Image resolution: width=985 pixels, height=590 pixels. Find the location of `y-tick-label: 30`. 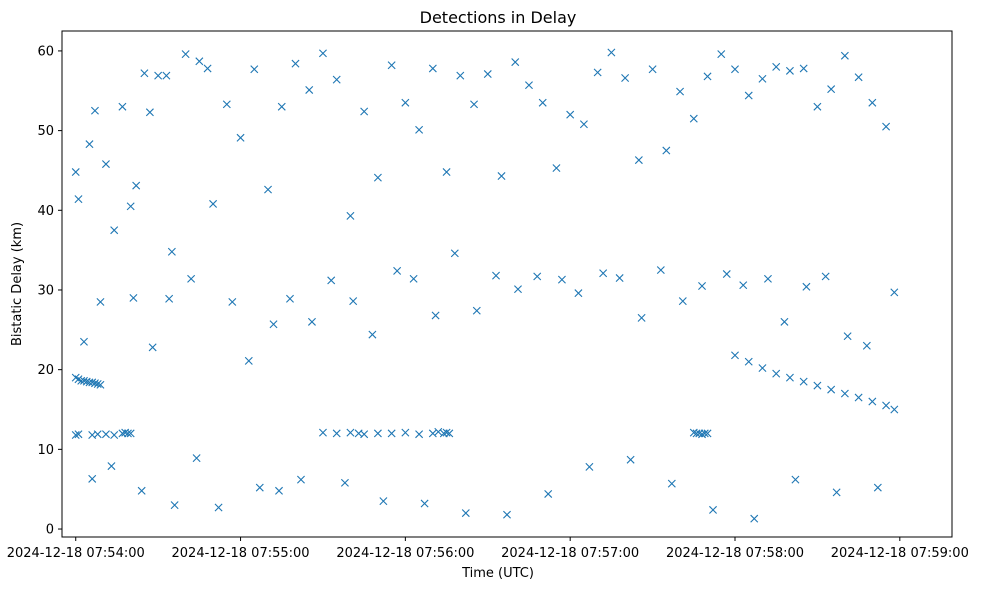

y-tick-label: 30 is located at coordinates (45, 290).